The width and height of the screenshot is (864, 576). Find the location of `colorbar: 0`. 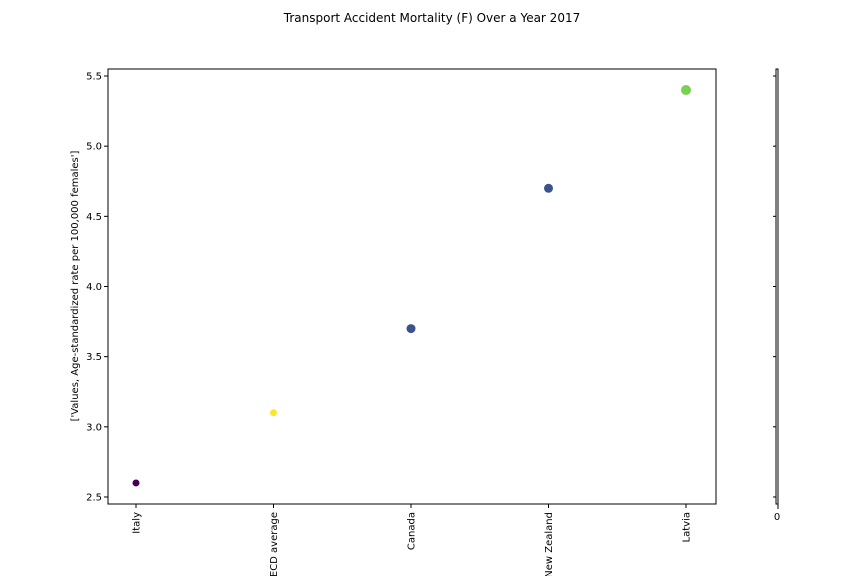

colorbar: 0 is located at coordinates (777, 295).